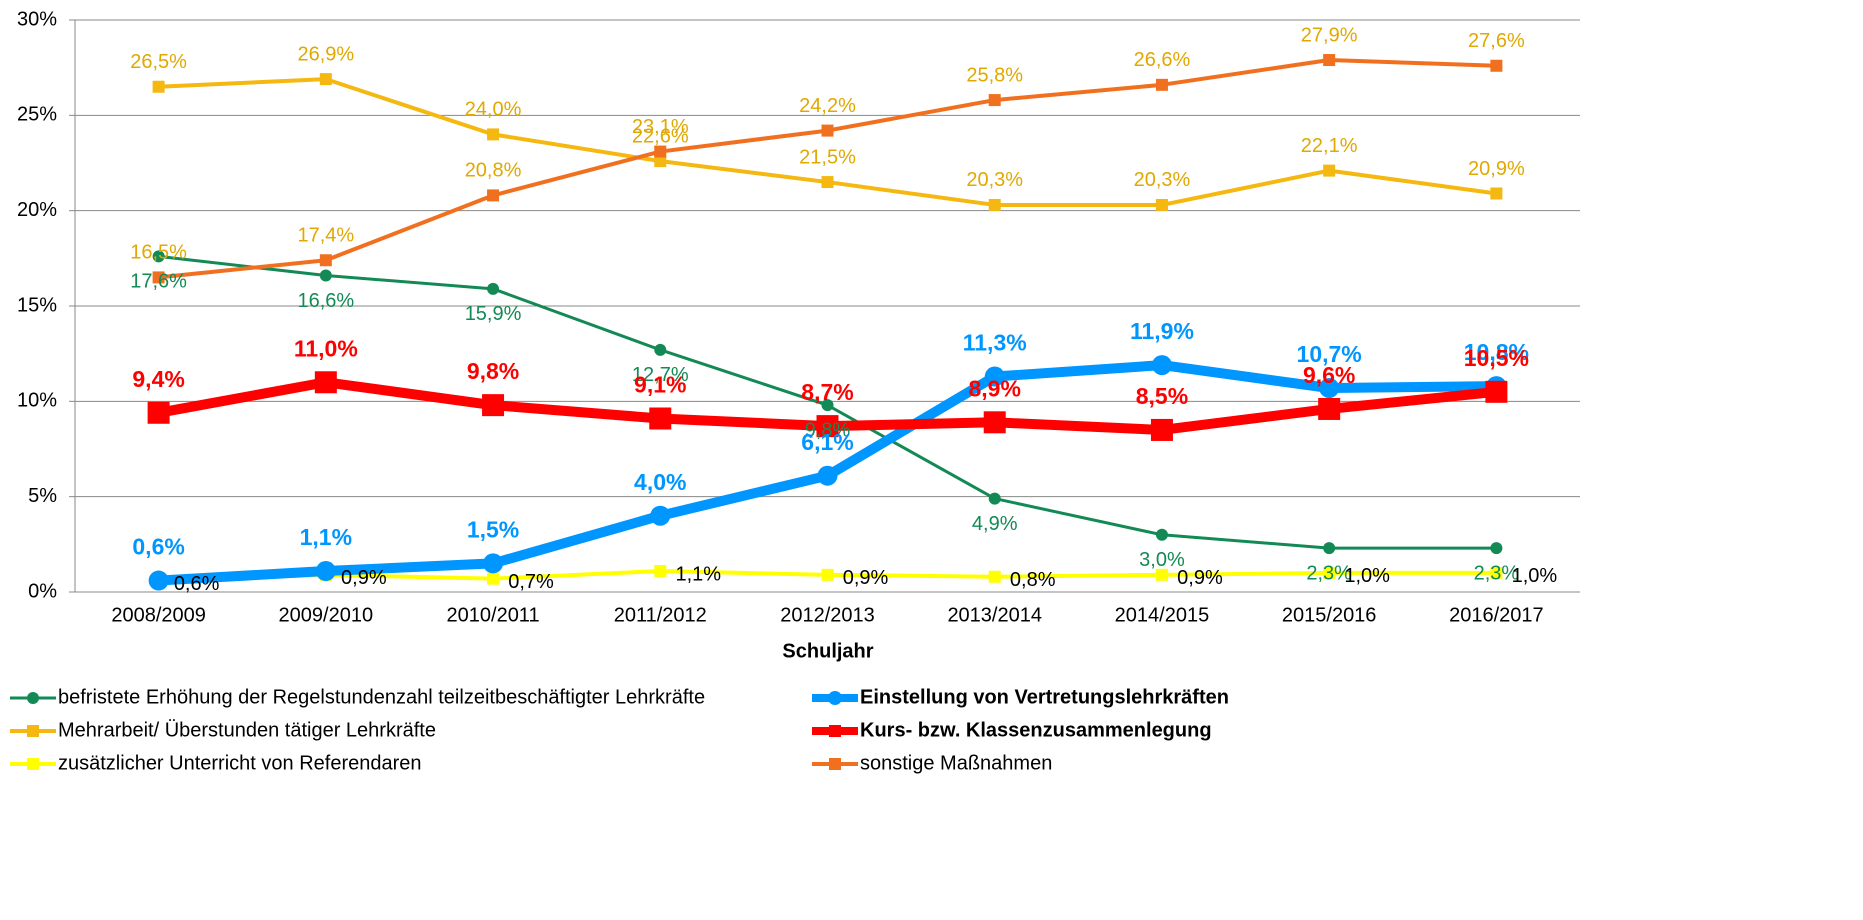 This screenshot has width=1863, height=920. Describe the element at coordinates (493, 314) in the screenshot. I see `value-label: 15,9%` at that location.